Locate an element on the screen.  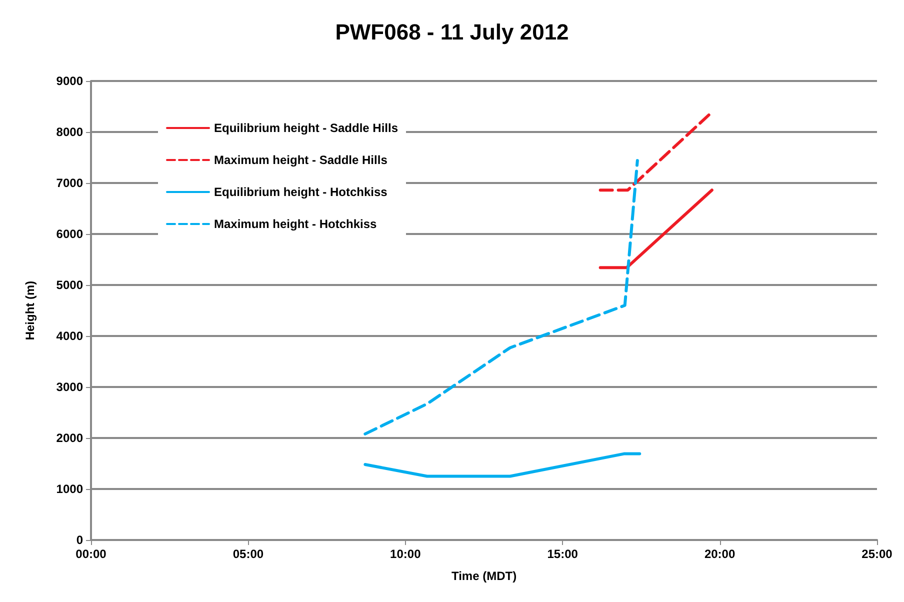
x-axis-title: Time (MDT) is located at coordinates (484, 576).